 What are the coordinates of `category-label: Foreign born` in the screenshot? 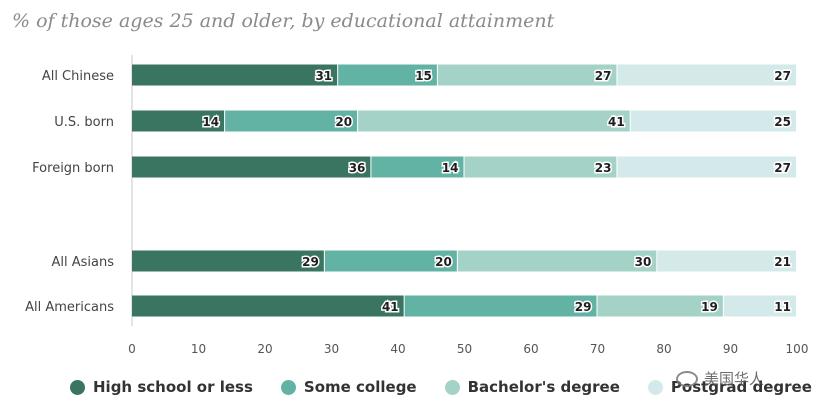 It's located at (73, 168).